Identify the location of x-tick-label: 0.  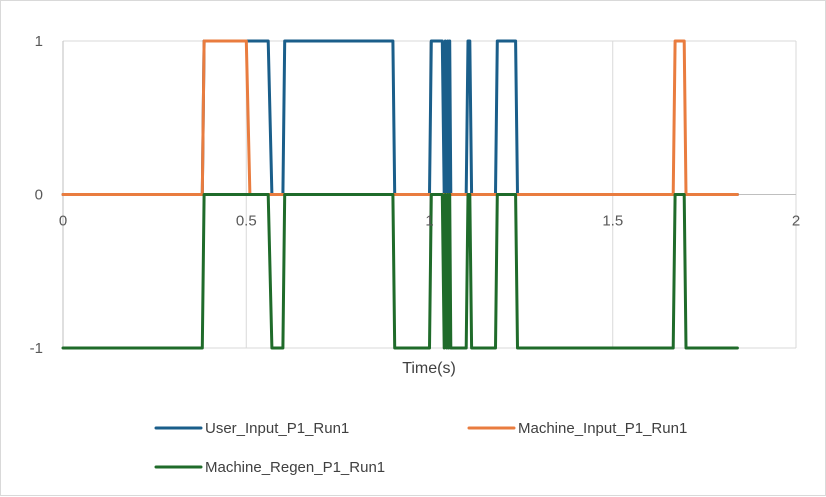
(63, 221).